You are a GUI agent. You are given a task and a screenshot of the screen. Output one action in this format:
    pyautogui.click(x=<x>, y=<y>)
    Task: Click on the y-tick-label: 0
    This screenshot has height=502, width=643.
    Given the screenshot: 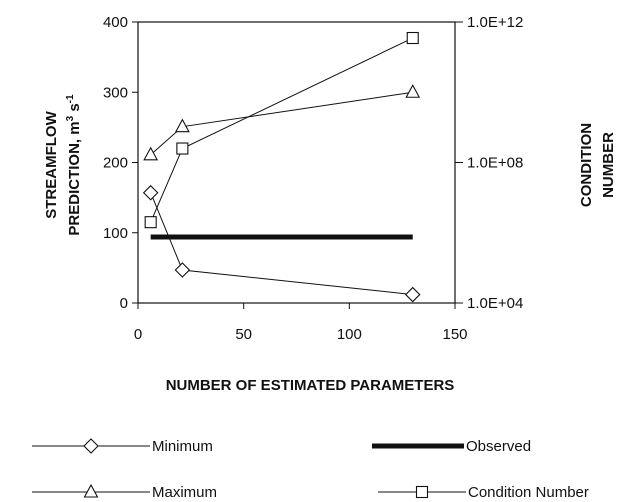 What is the action you would take?
    pyautogui.click(x=124, y=303)
    